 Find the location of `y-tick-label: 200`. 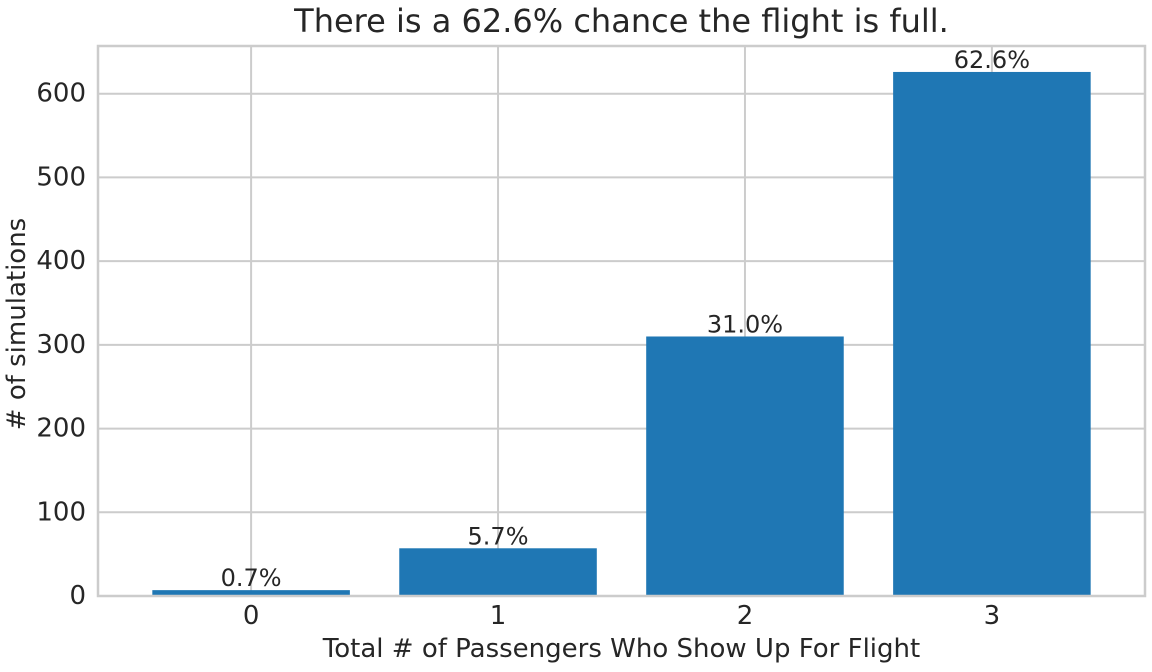

y-tick-label: 200 is located at coordinates (61, 429).